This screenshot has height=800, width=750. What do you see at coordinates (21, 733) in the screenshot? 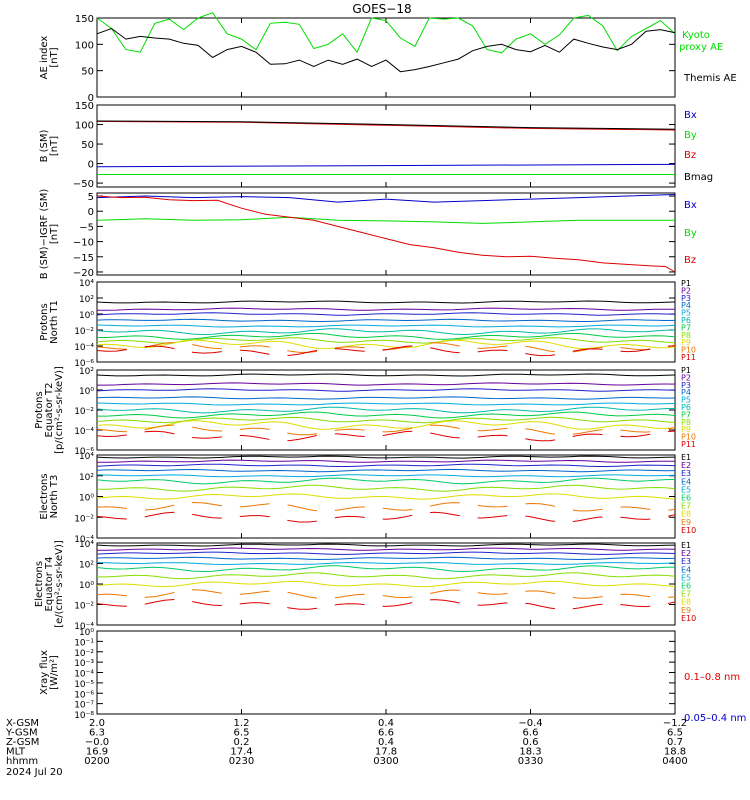
I see `xaxis-row-label: Y-GSM` at bounding box center [21, 733].